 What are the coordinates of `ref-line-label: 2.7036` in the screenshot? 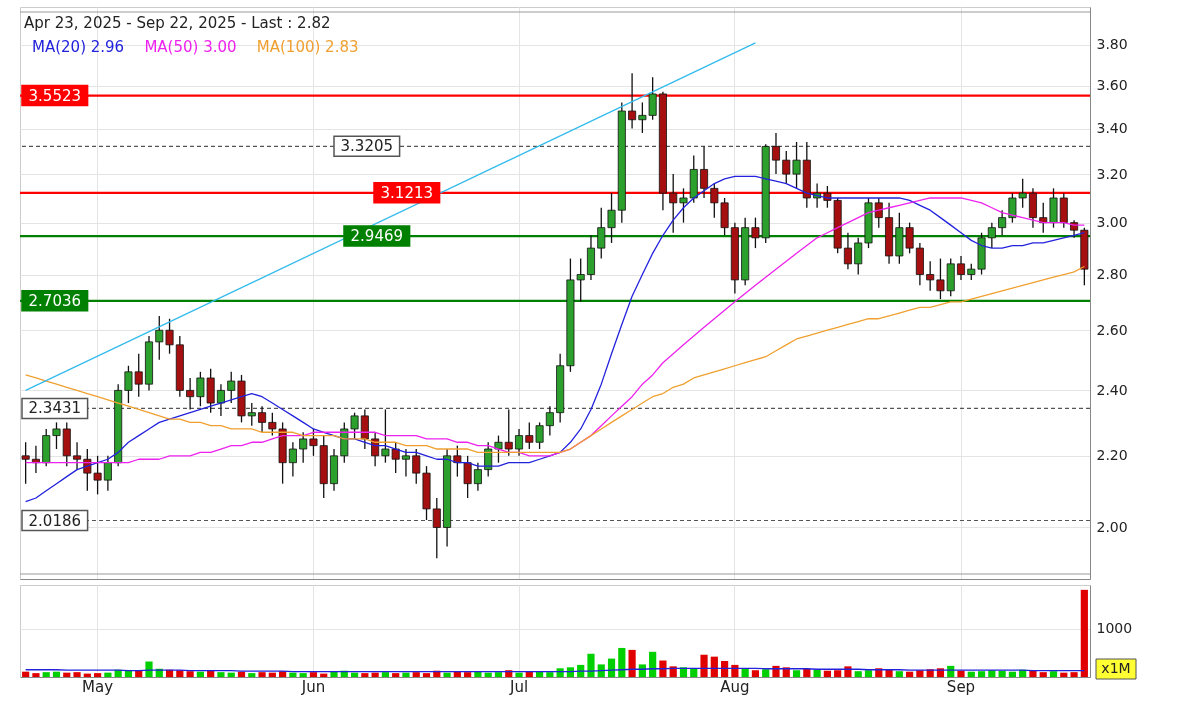 It's located at (55, 300).